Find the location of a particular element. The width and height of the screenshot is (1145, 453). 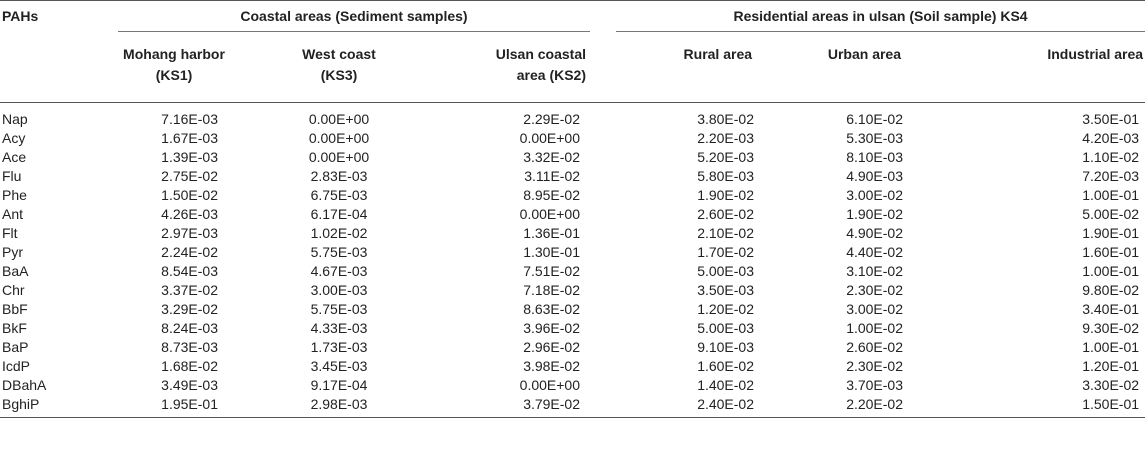

pah-name-cell: DBahA is located at coordinates (24, 384).